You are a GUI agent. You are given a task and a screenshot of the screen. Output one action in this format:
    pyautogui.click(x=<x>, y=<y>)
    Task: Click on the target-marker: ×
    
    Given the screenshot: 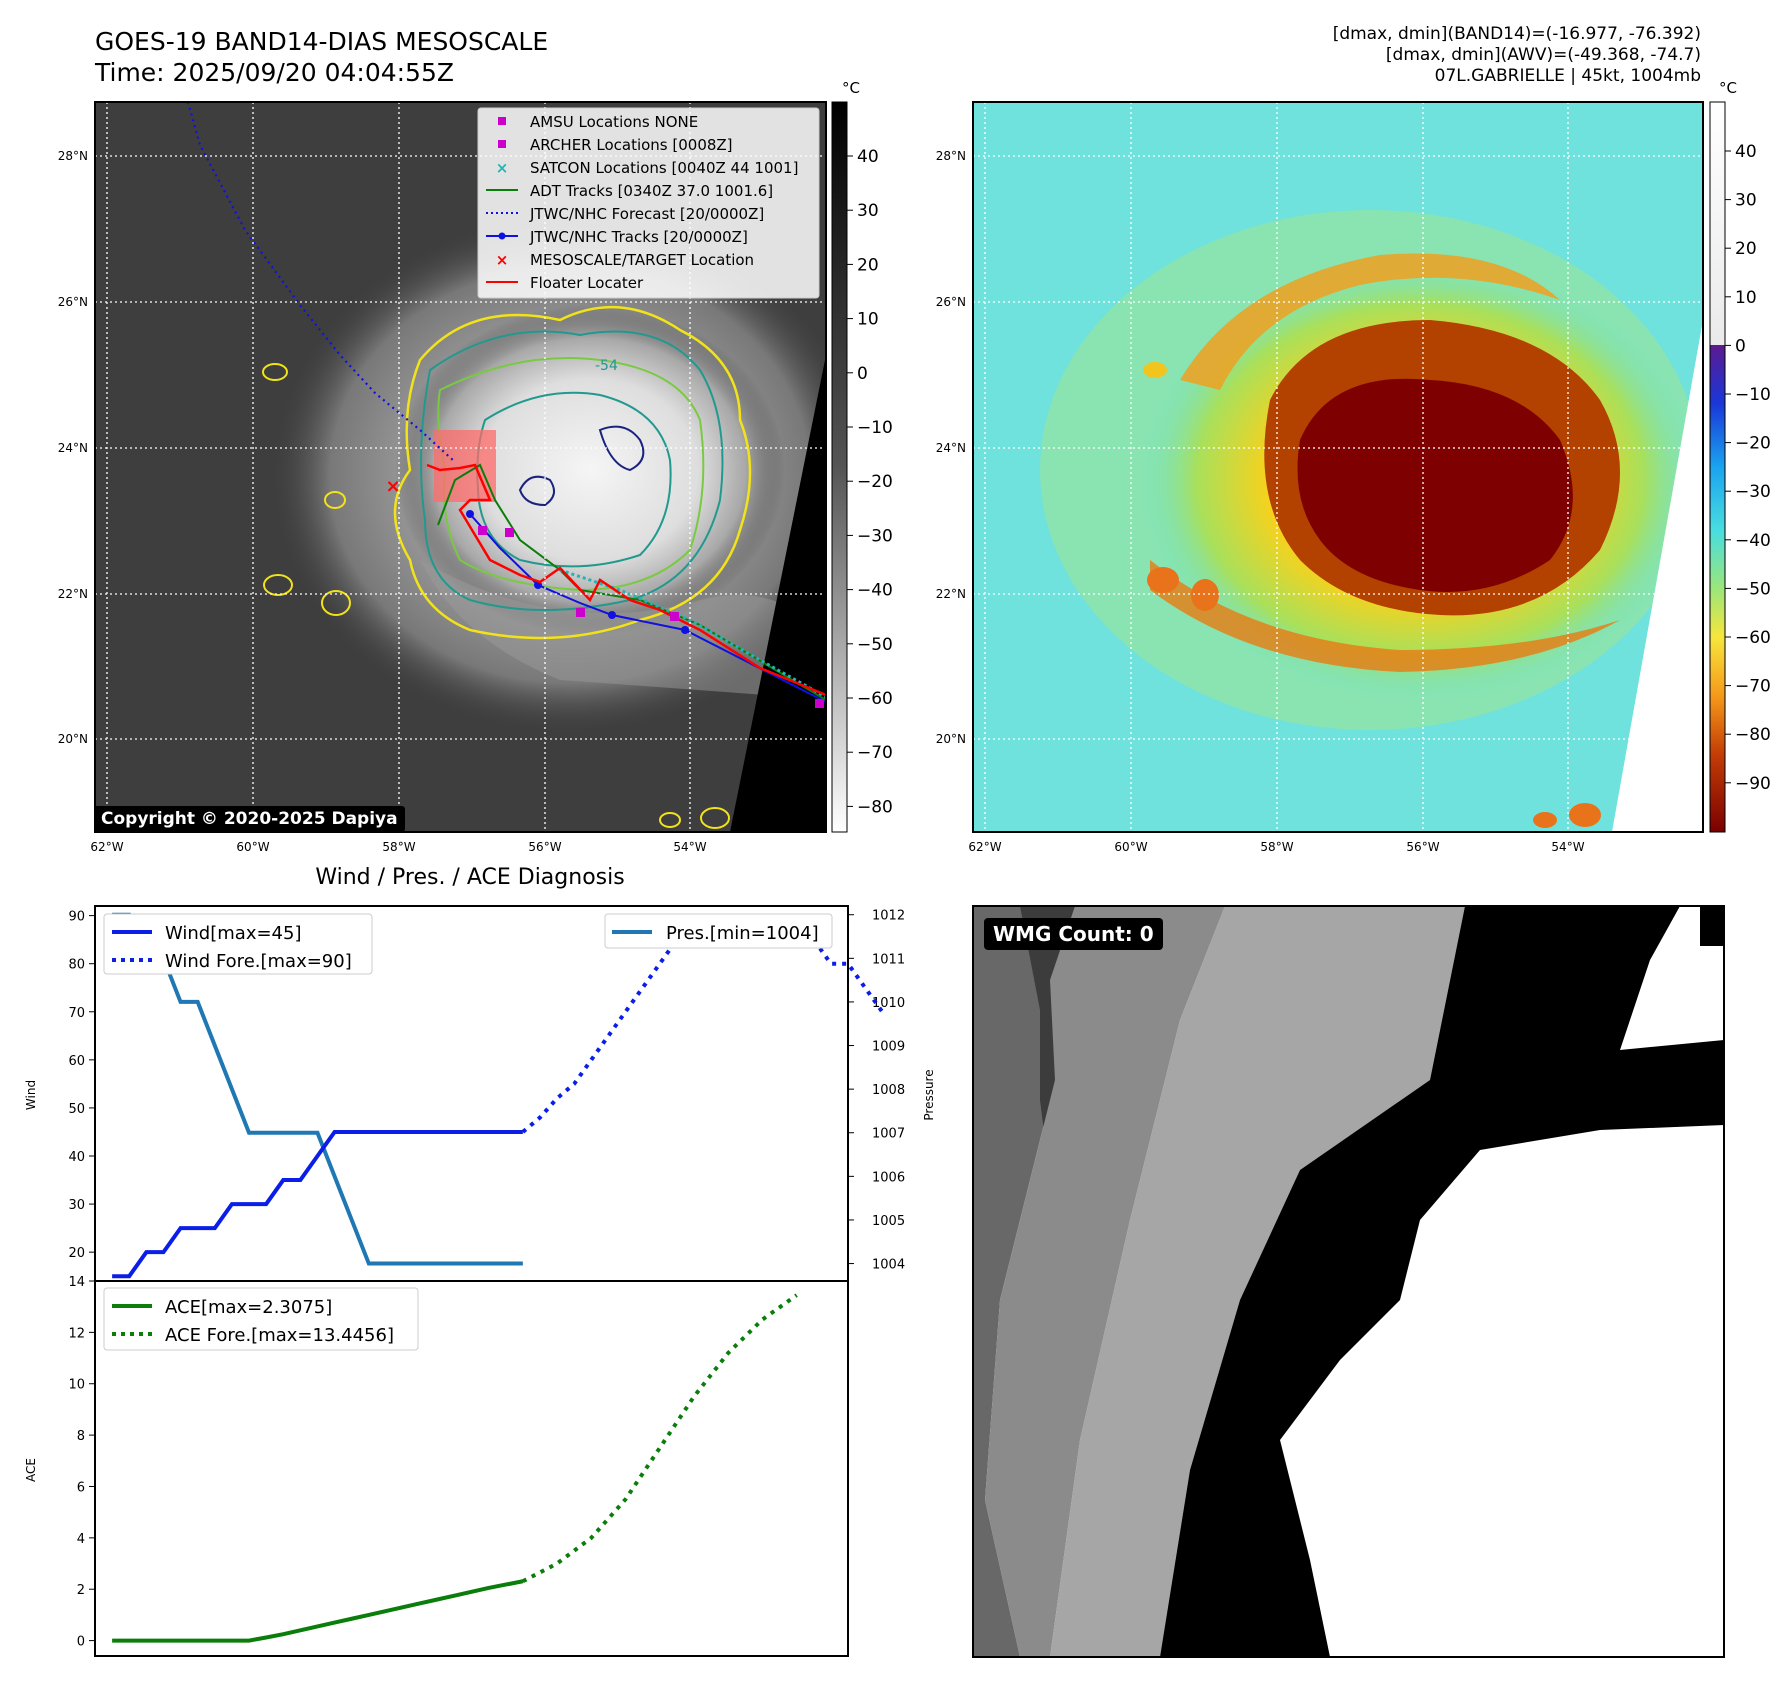 What is the action you would take?
    pyautogui.click(x=392, y=486)
    